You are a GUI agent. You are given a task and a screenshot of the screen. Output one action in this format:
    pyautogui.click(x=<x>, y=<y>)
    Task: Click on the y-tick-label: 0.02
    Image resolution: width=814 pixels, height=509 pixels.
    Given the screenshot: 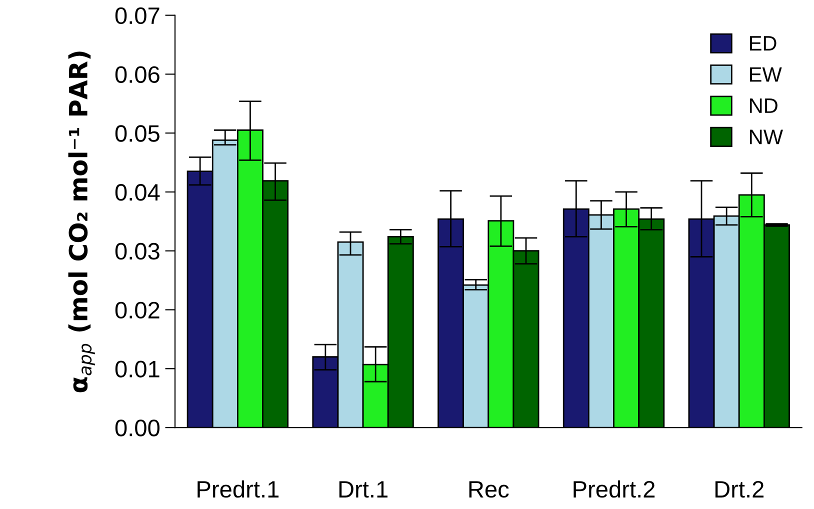 What is the action you would take?
    pyautogui.click(x=137, y=310)
    